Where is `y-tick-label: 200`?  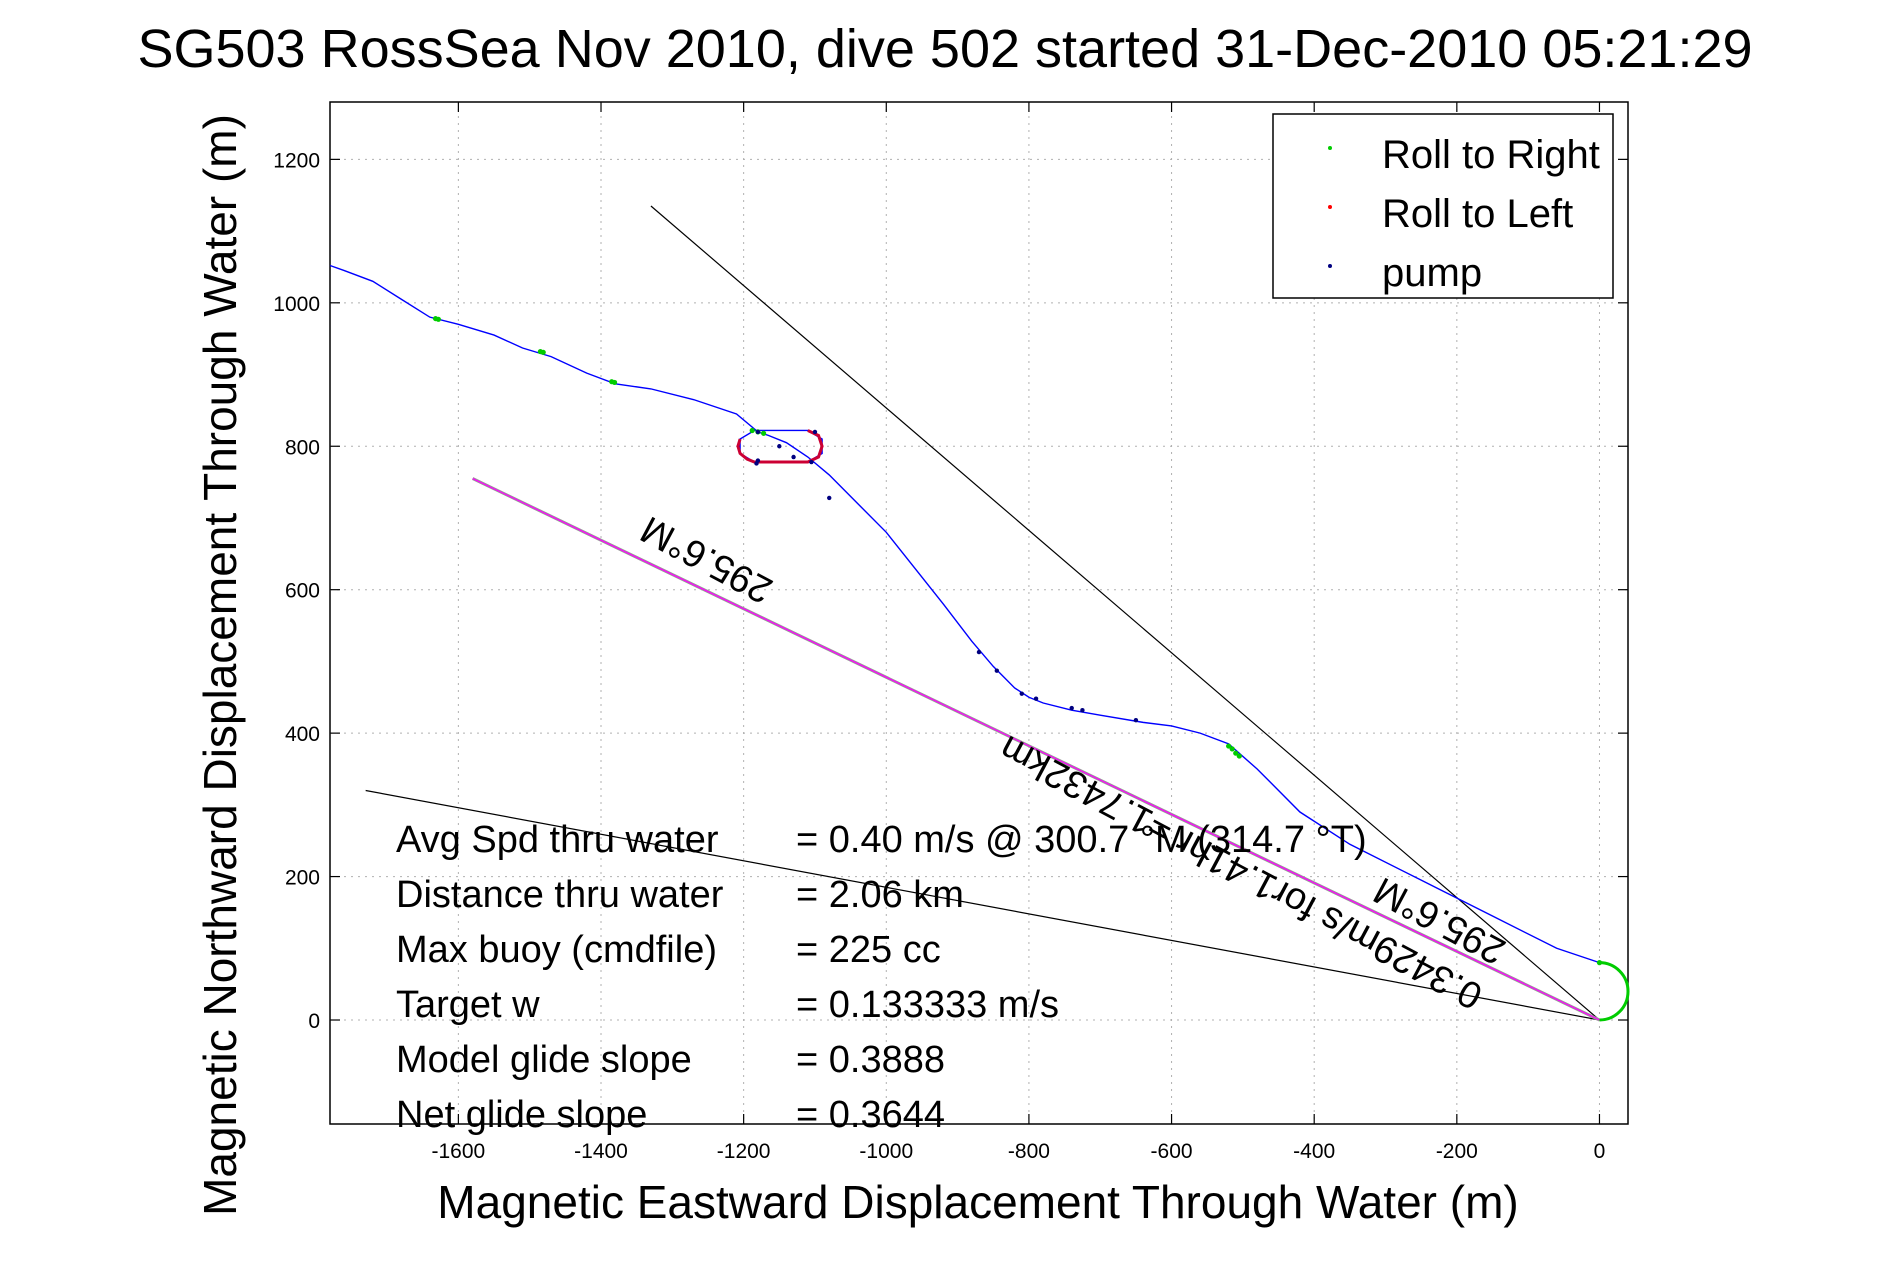 y-tick-label: 200 is located at coordinates (302, 878).